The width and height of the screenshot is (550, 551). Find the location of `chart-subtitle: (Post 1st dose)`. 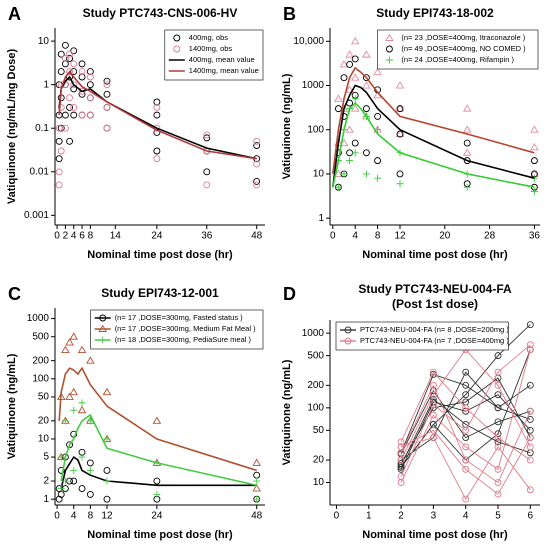

chart-subtitle: (Post 1st dose) is located at coordinates (435, 304).